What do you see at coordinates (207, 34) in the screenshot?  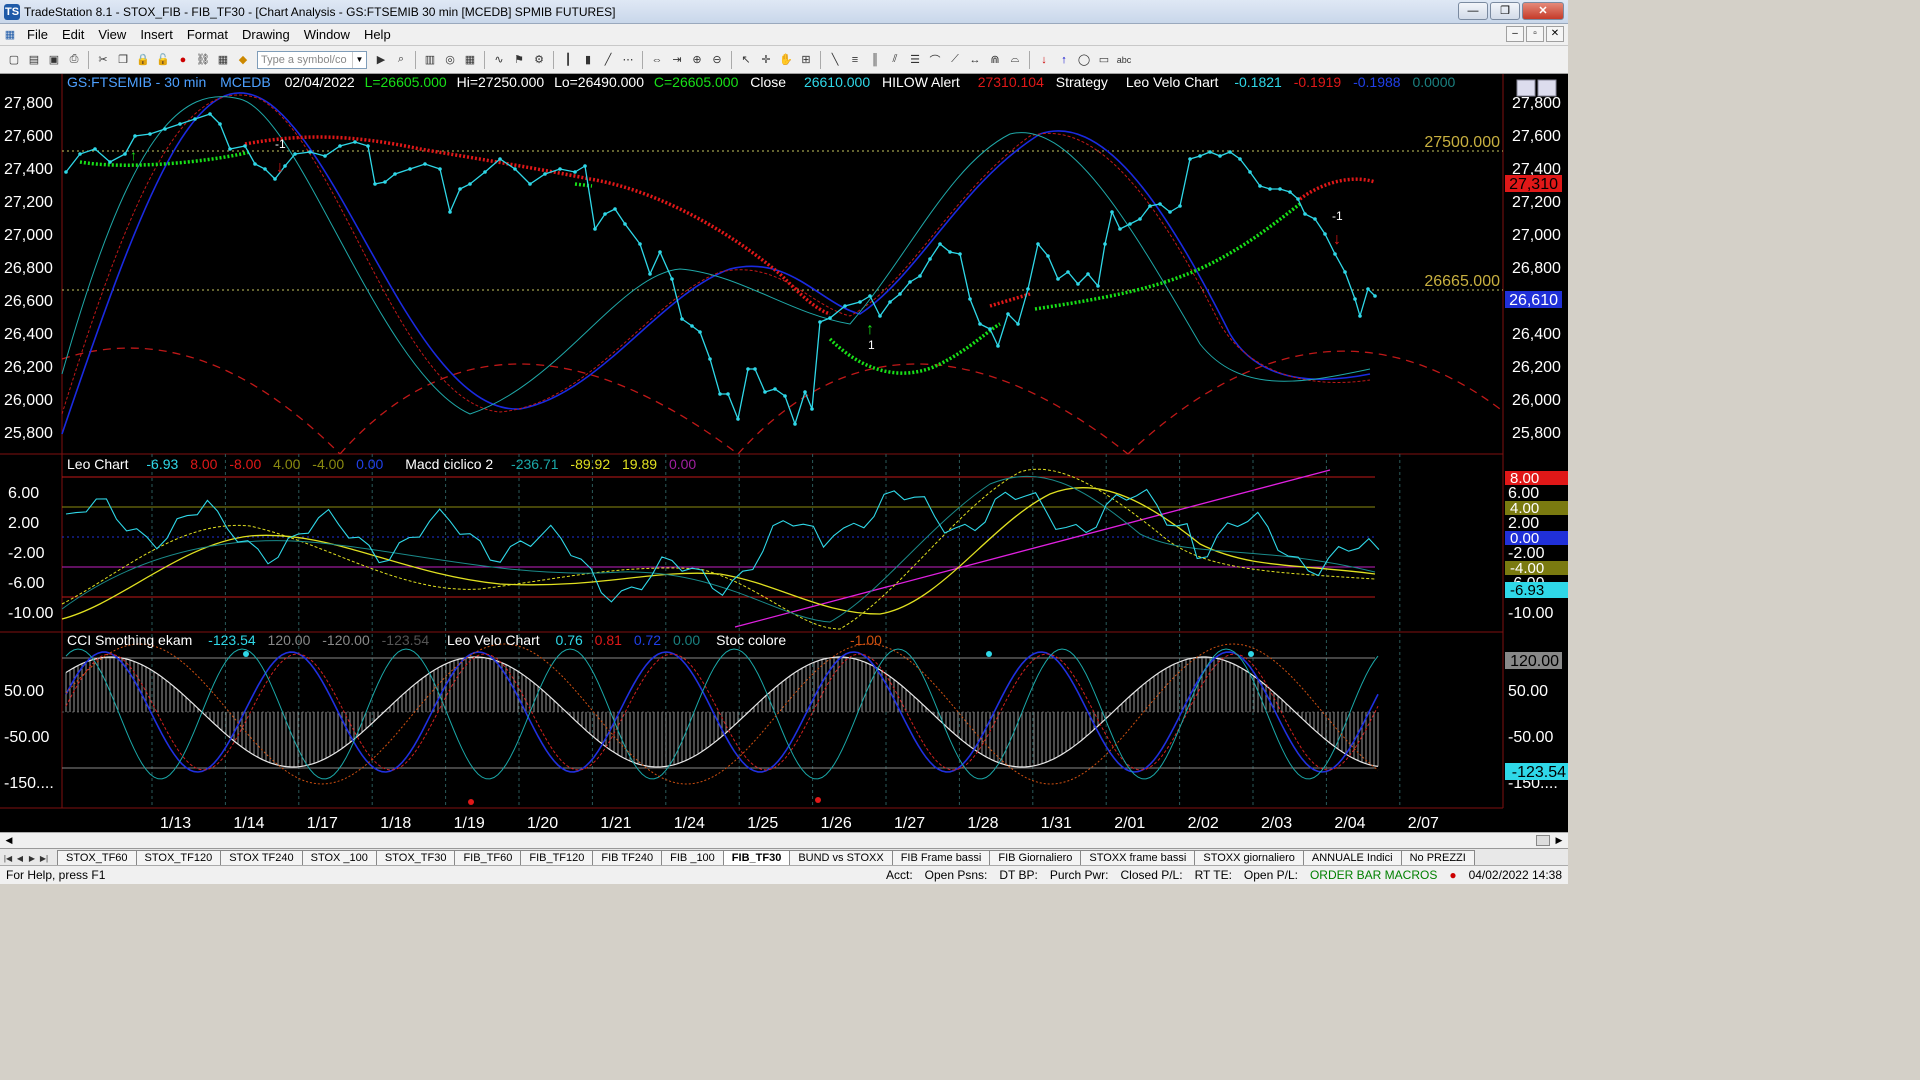 I see `menu-format: Format` at bounding box center [207, 34].